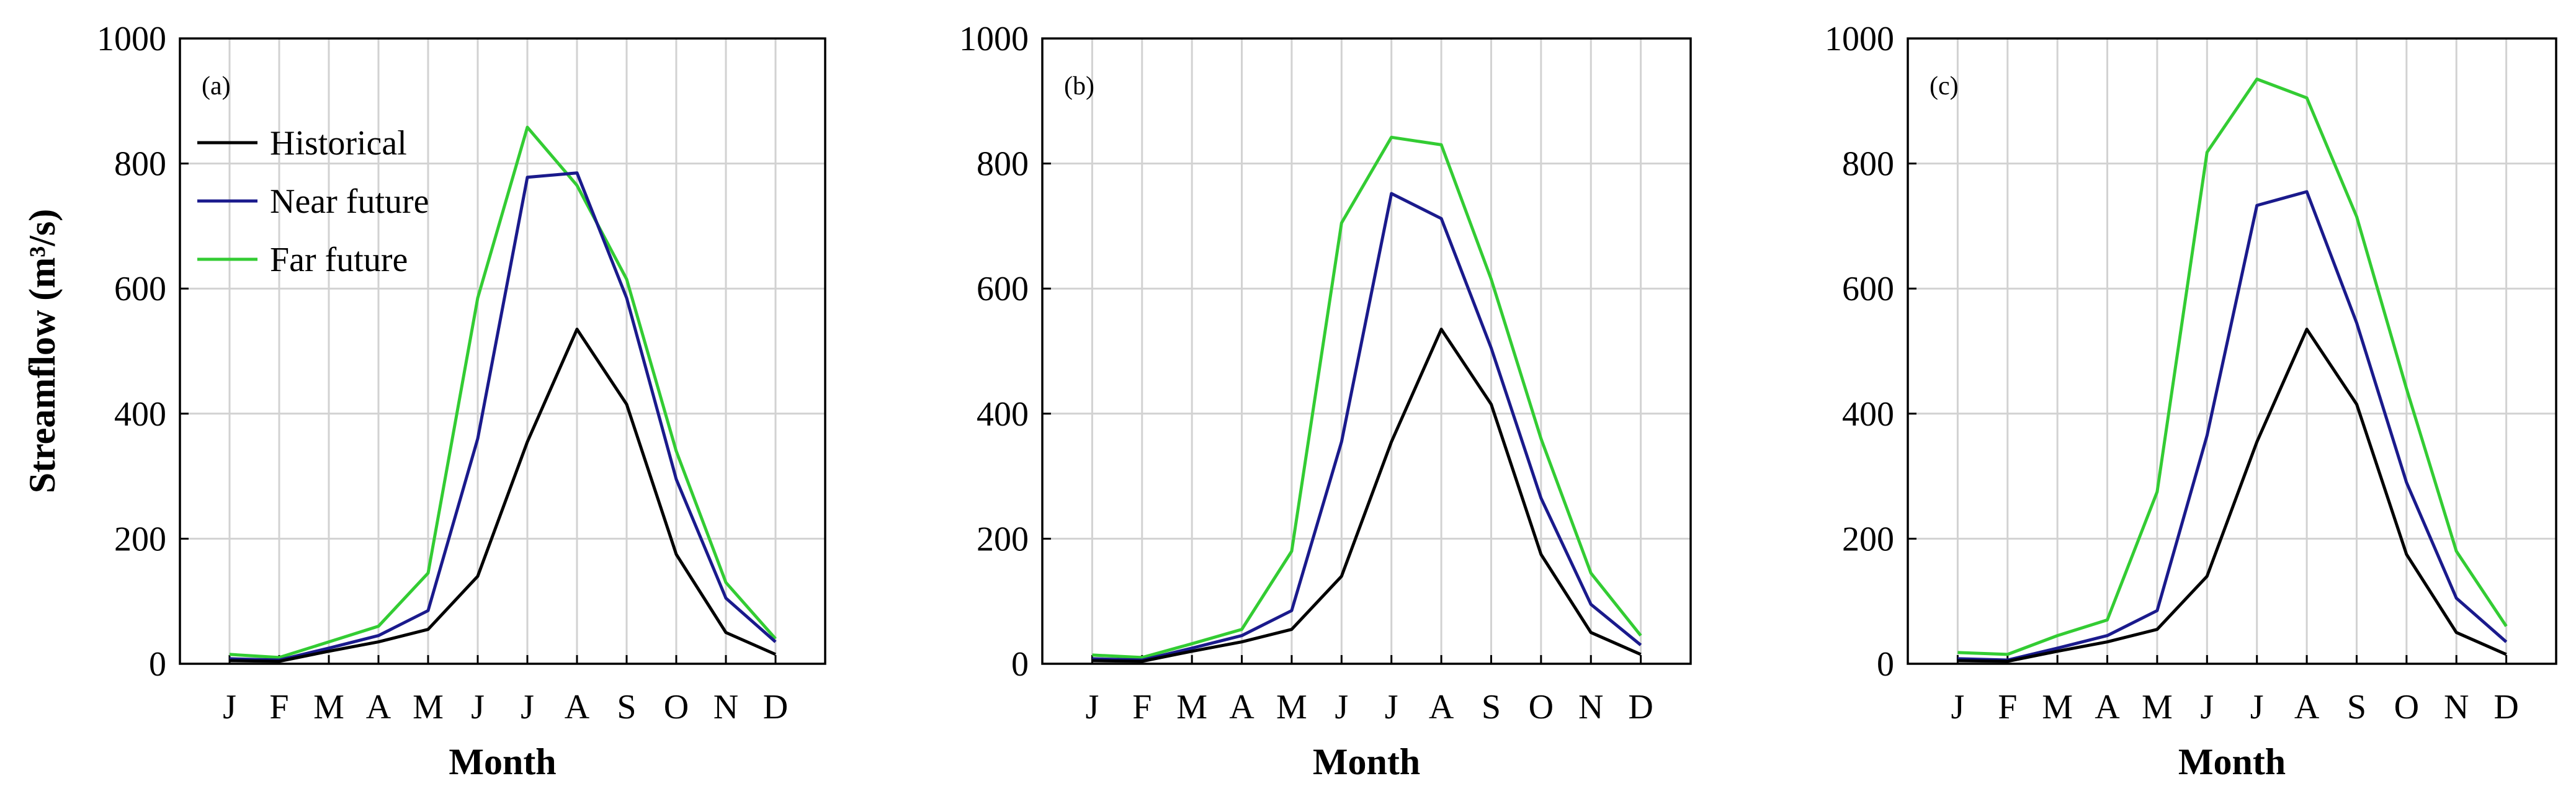 The width and height of the screenshot is (2576, 799). What do you see at coordinates (42, 351) in the screenshot?
I see `y-axis-label: Streamflow (m³/s)` at bounding box center [42, 351].